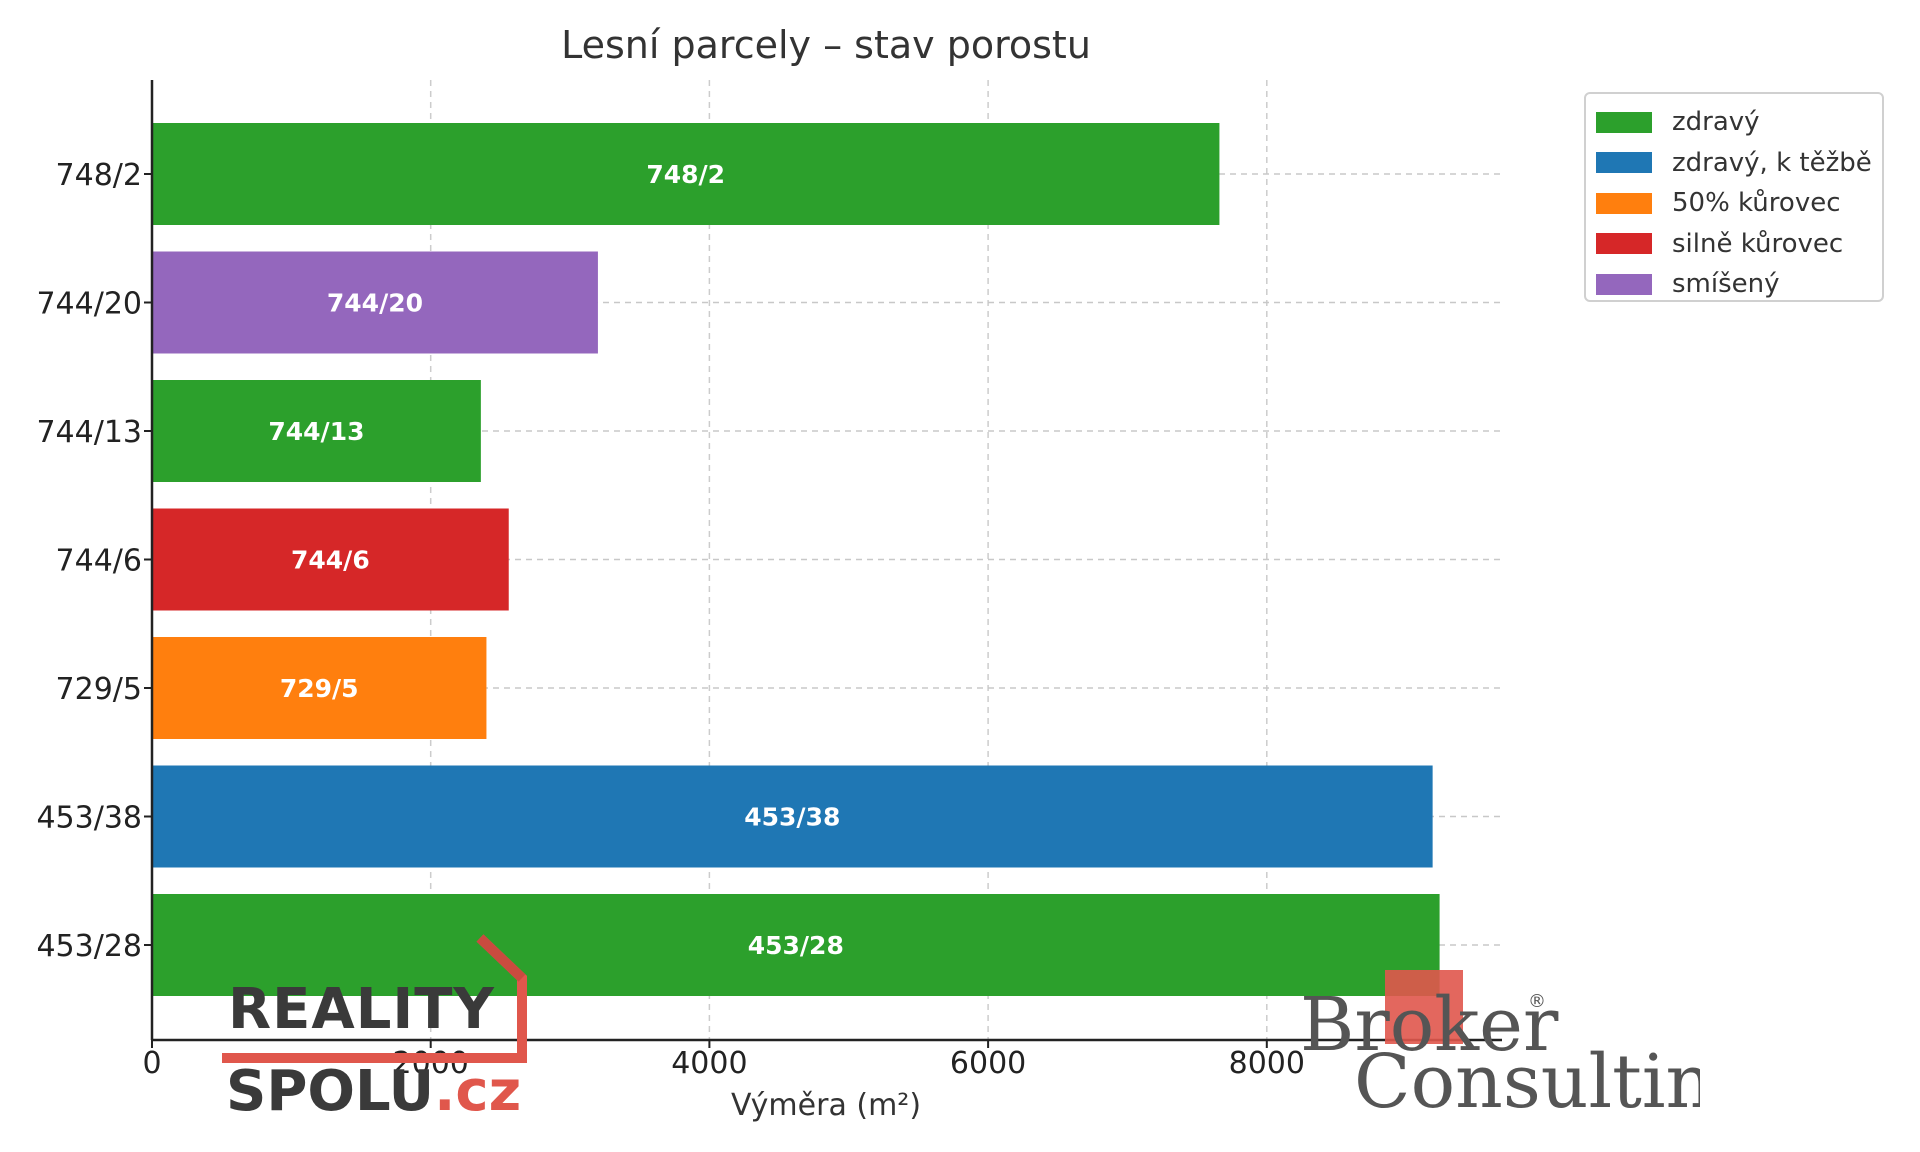  What do you see at coordinates (1772, 162) in the screenshot?
I see `legend-label: zdravý, k těžbě` at bounding box center [1772, 162].